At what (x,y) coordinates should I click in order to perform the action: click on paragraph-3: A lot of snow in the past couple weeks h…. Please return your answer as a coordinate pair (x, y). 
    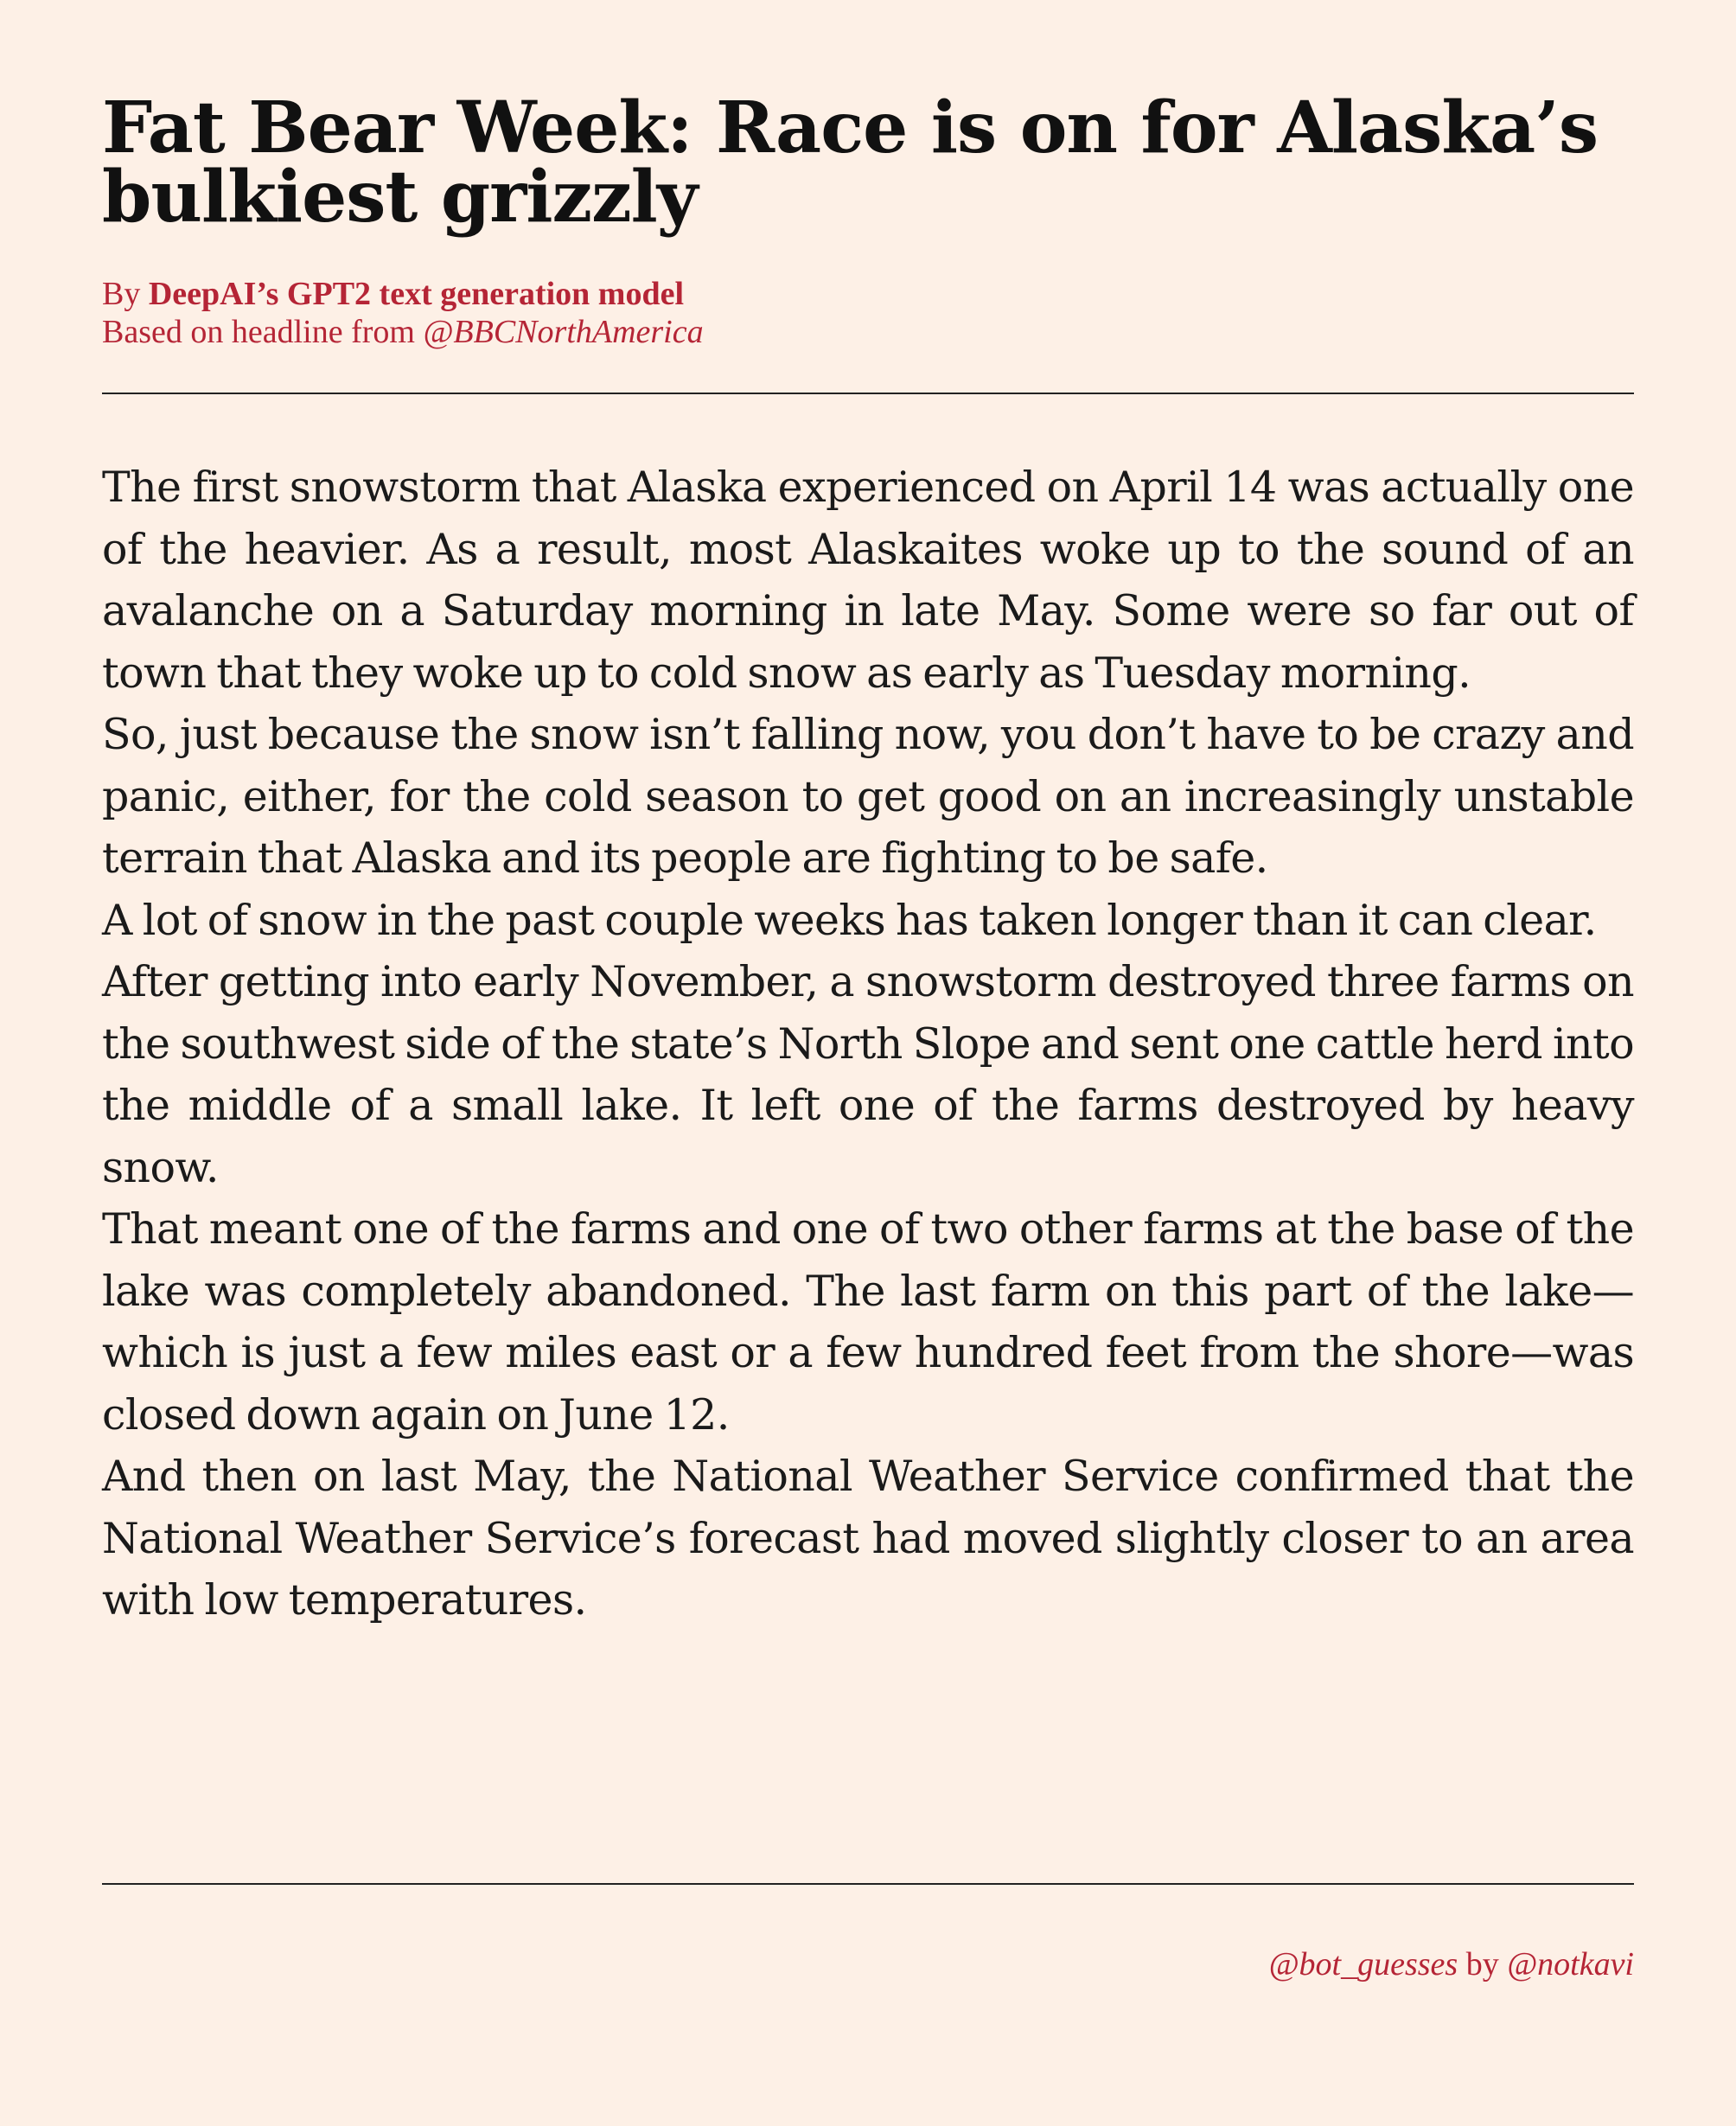
    Looking at the image, I should click on (849, 920).